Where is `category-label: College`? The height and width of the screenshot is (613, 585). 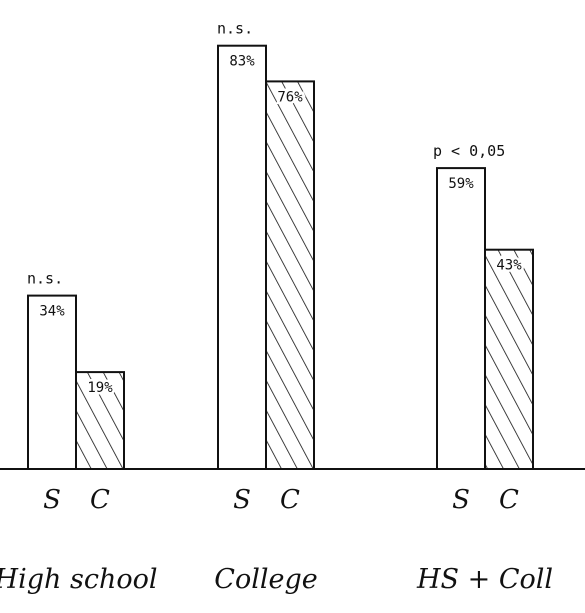
category-label: College is located at coordinates (265, 579).